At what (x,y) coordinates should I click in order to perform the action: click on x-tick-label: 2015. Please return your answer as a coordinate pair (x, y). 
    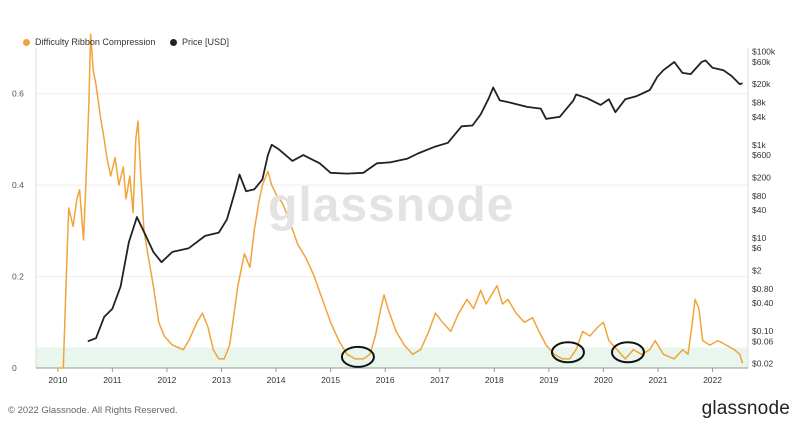
    Looking at the image, I should click on (330, 380).